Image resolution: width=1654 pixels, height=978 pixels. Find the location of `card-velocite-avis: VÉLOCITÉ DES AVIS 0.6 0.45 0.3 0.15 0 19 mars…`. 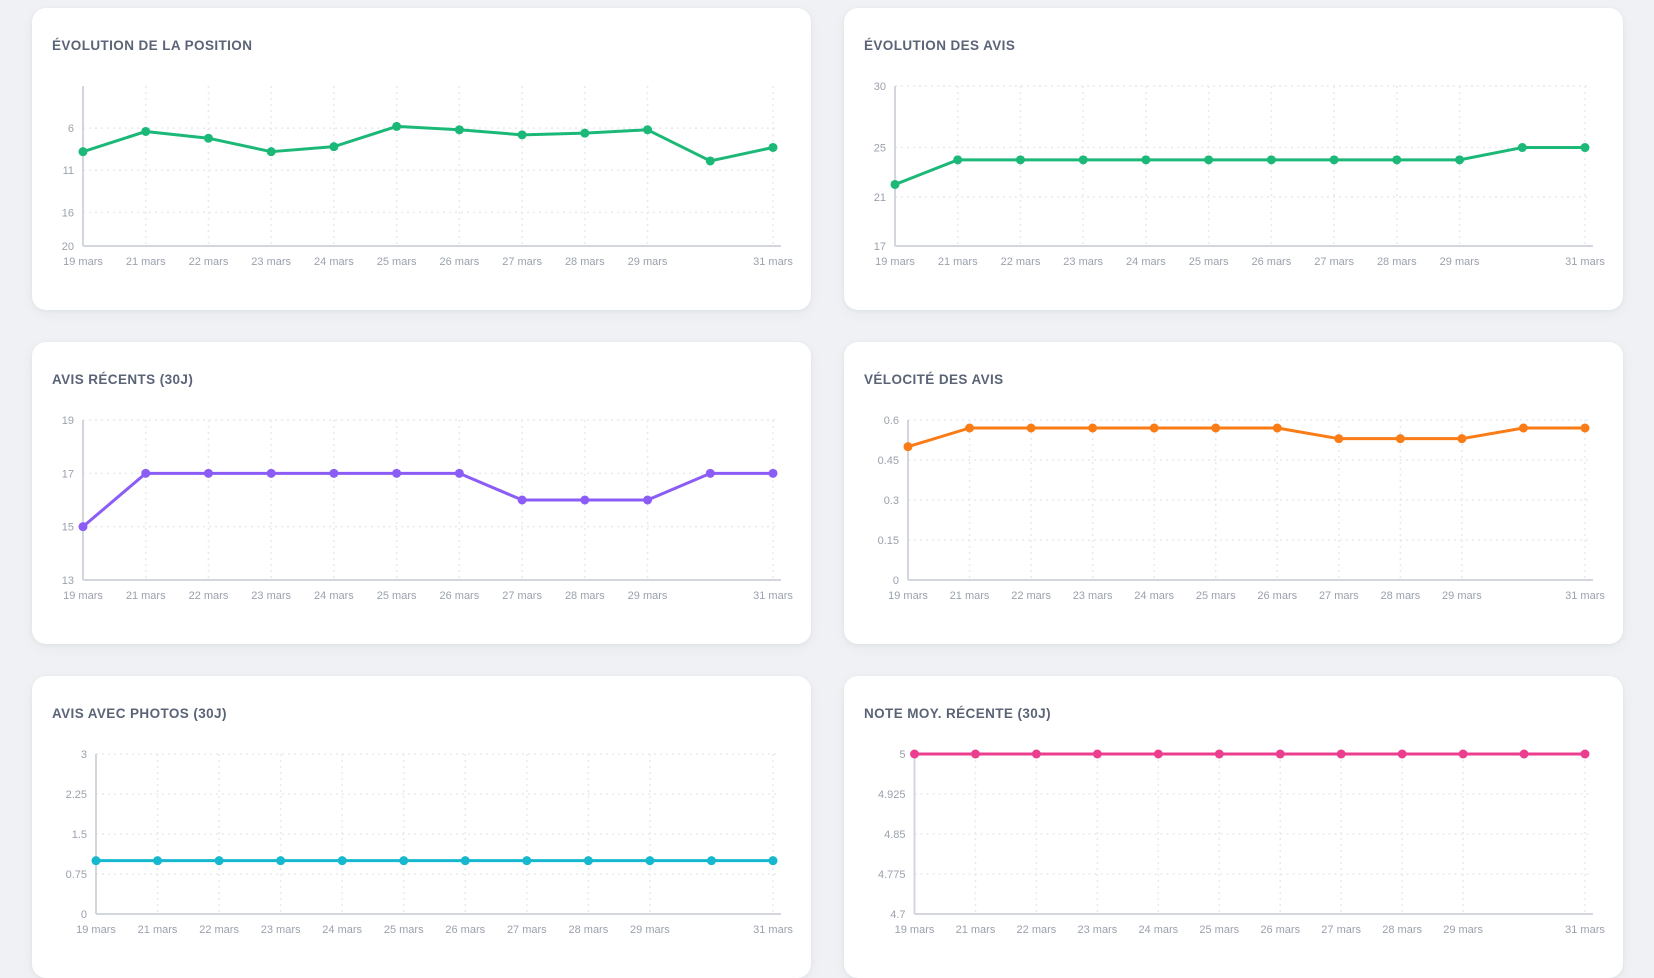

card-velocite-avis: VÉLOCITÉ DES AVIS 0.6 0.45 0.3 0.15 0 19 mars… is located at coordinates (1233, 493).